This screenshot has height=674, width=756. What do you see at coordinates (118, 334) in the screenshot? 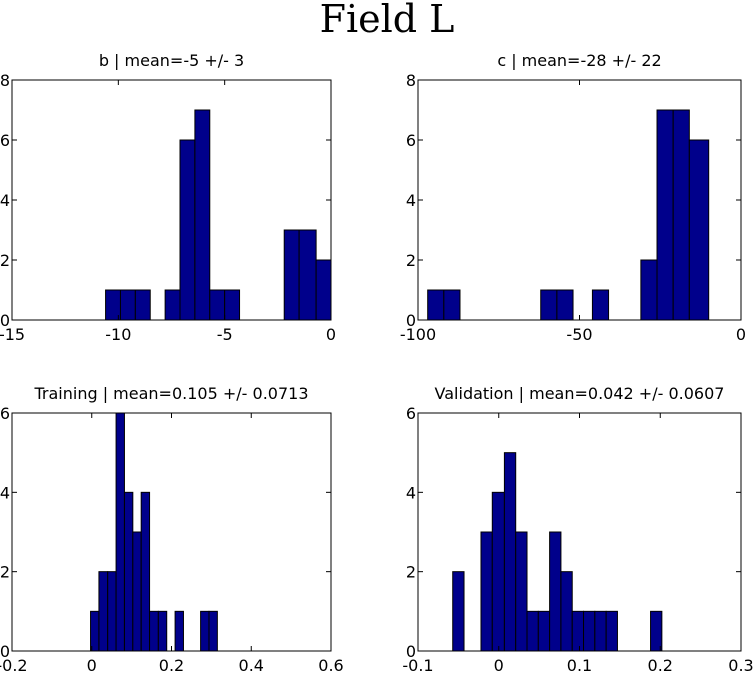
I see `x-tick-label: -10` at bounding box center [118, 334].